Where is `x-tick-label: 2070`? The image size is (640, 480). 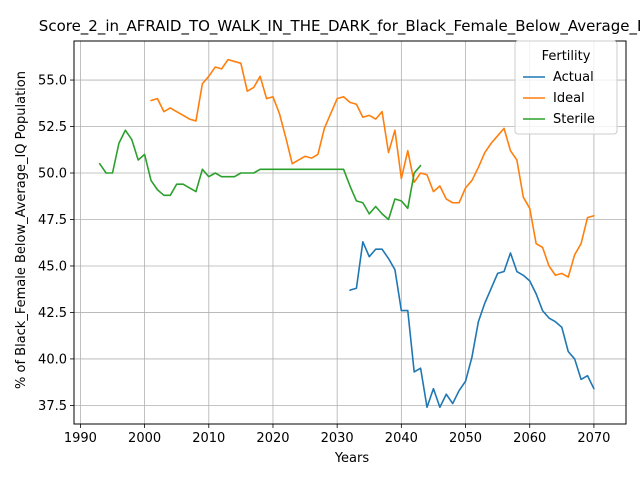
x-tick-label: 2070 is located at coordinates (593, 438).